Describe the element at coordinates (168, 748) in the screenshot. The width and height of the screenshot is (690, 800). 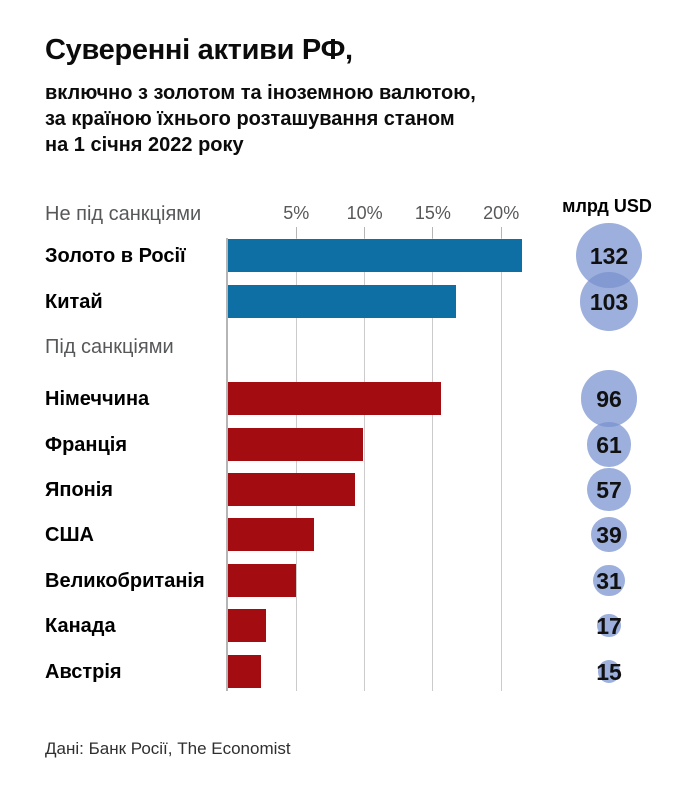
I see `source-note: Дані: Банк Росії, The Economist` at that location.